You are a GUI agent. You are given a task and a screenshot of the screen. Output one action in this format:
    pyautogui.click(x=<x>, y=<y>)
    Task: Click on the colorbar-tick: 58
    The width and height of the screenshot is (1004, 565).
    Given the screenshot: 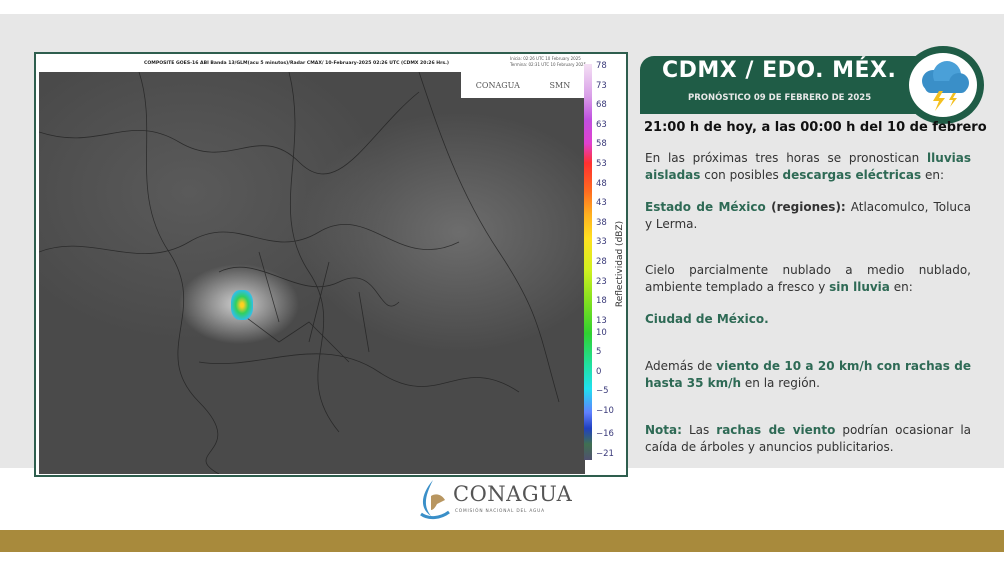 What is the action you would take?
    pyautogui.click(x=601, y=144)
    